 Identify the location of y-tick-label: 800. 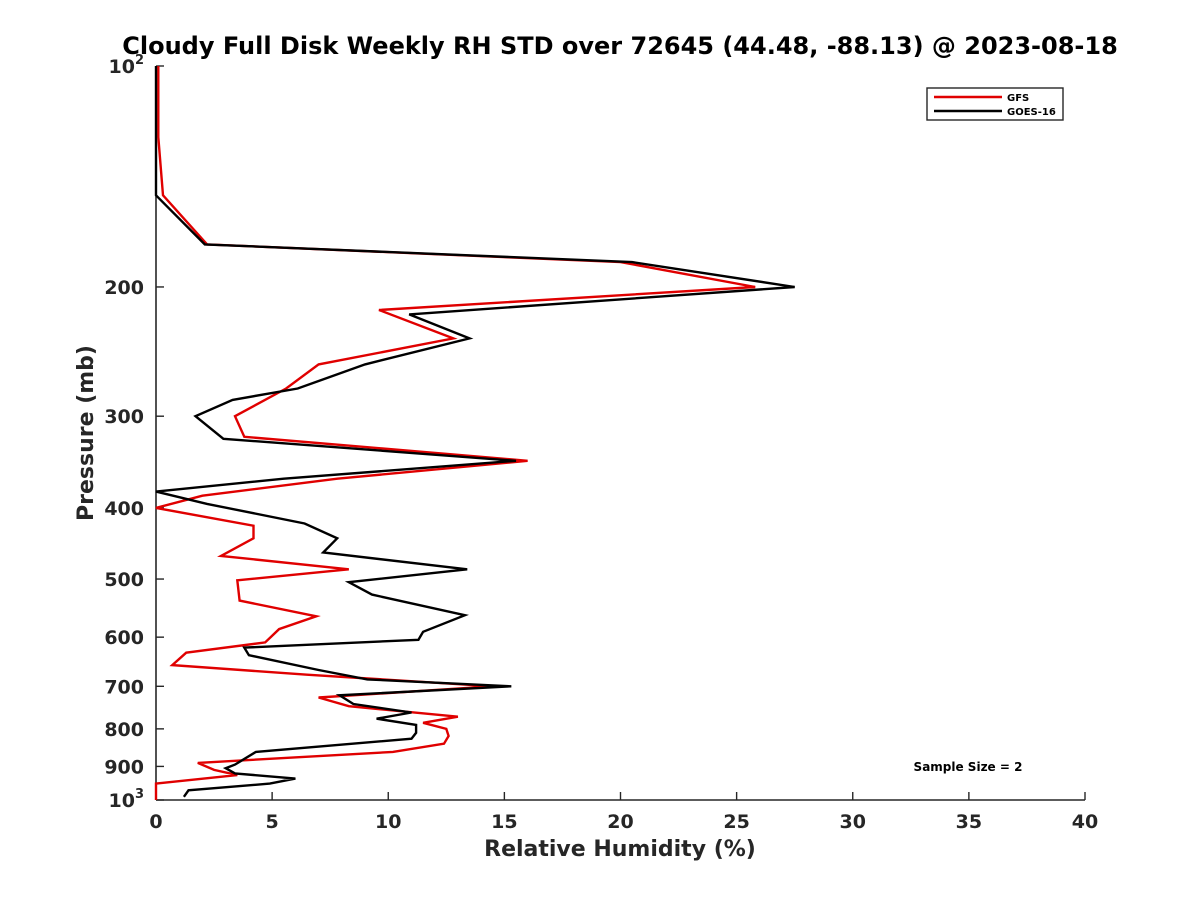
(124, 730).